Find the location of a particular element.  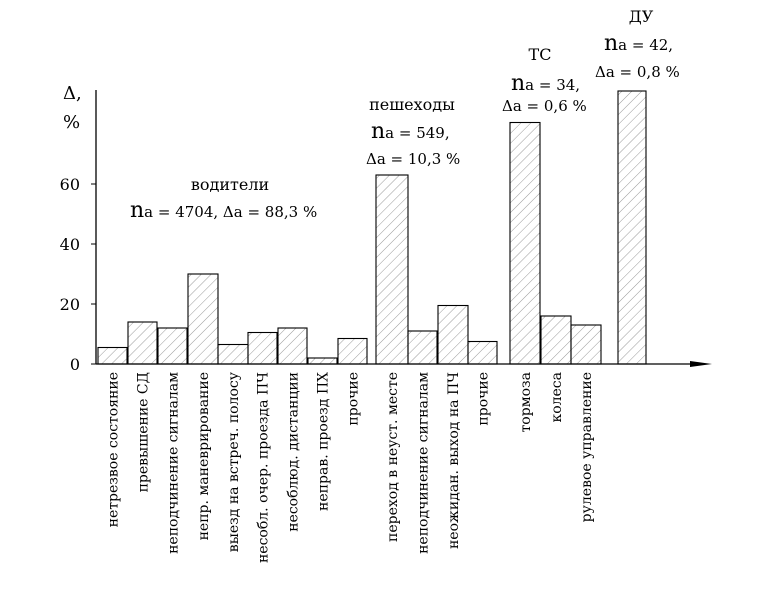

y-tick-labels: 0 20 40 60 is located at coordinates (78, 274).